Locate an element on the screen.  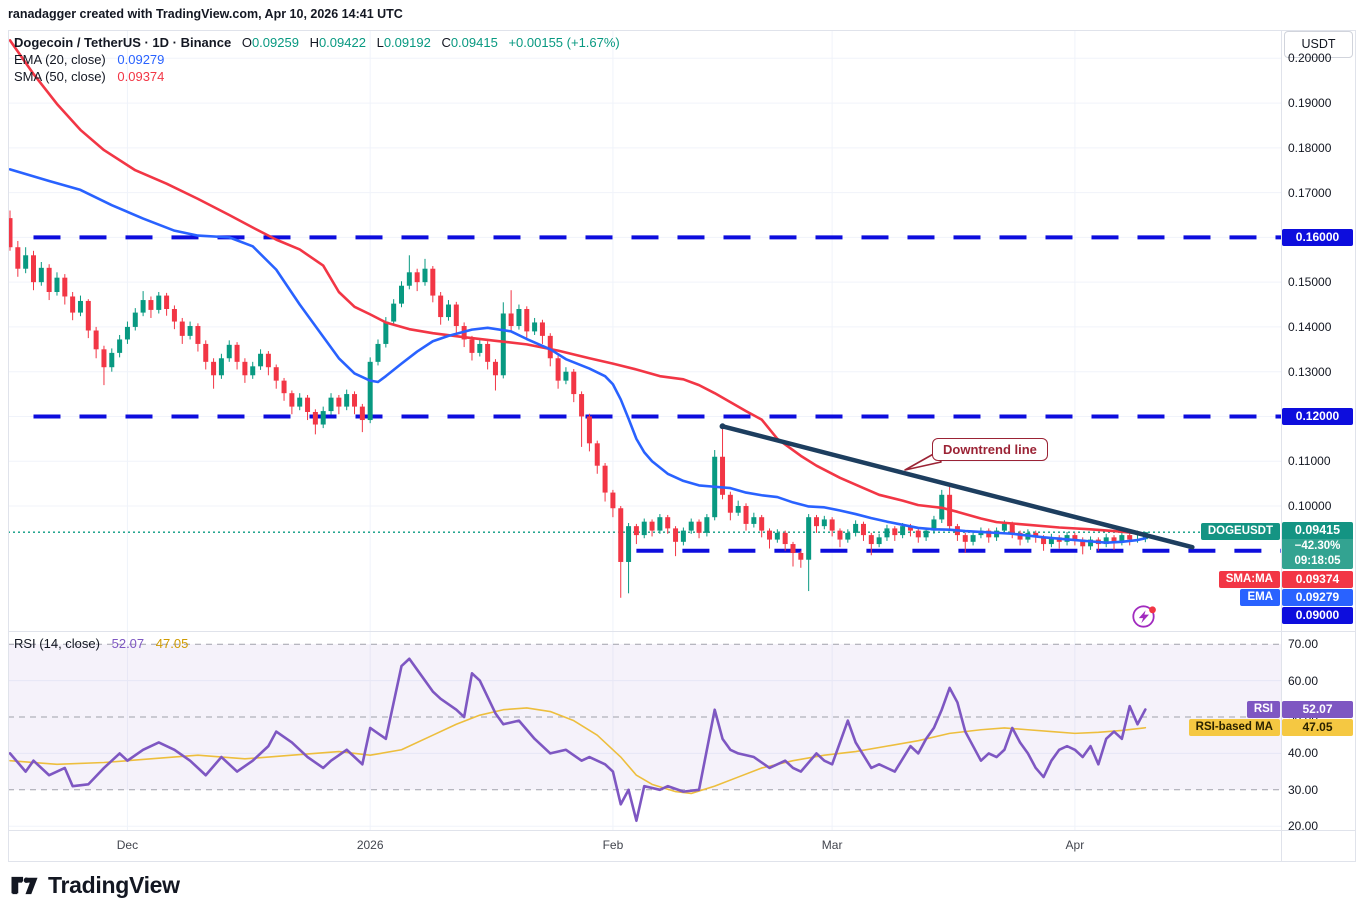
time-axis-label-dec: Dec is located at coordinates (127, 845).